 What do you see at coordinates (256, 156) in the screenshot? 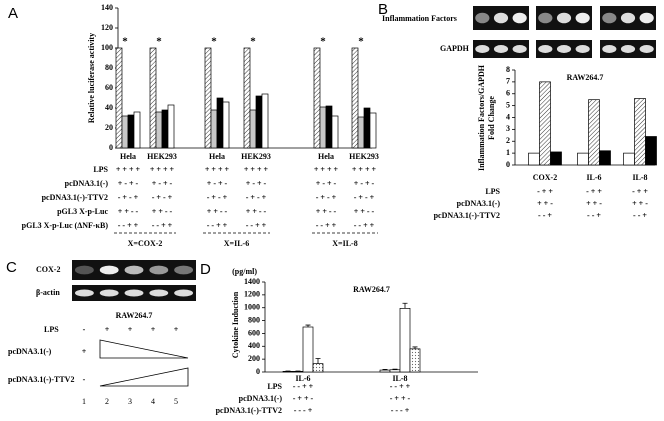
I see `x-tick-label: HEK293` at bounding box center [256, 156].